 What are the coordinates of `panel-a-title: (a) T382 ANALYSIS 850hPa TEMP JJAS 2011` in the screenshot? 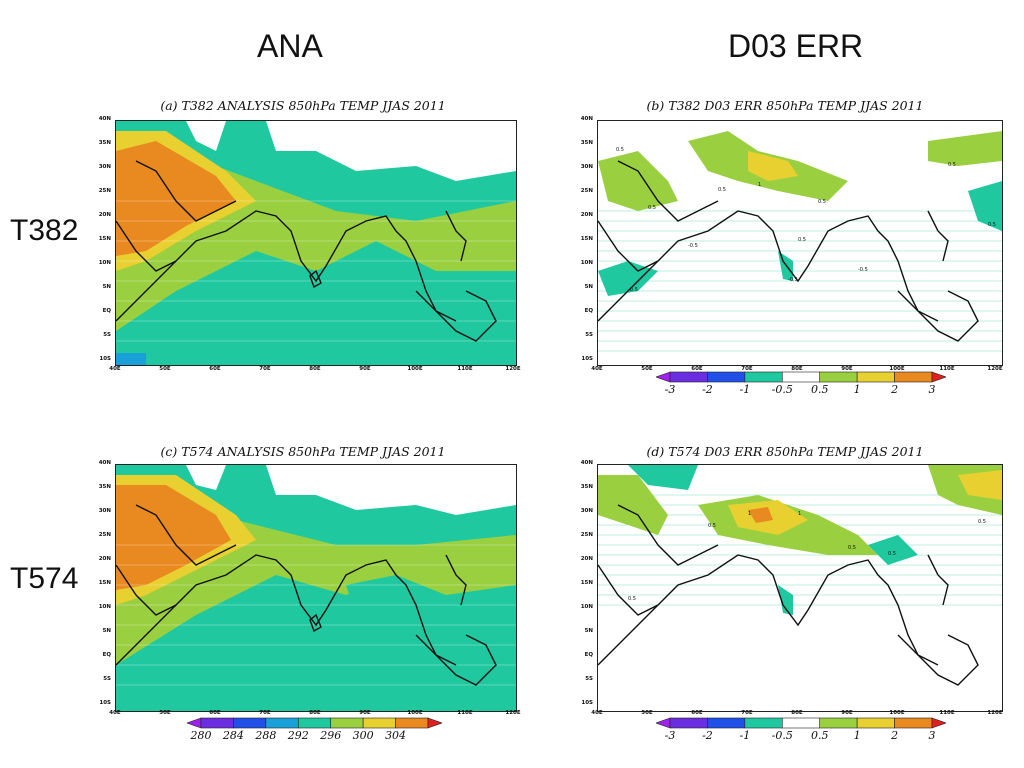 It's located at (303, 105).